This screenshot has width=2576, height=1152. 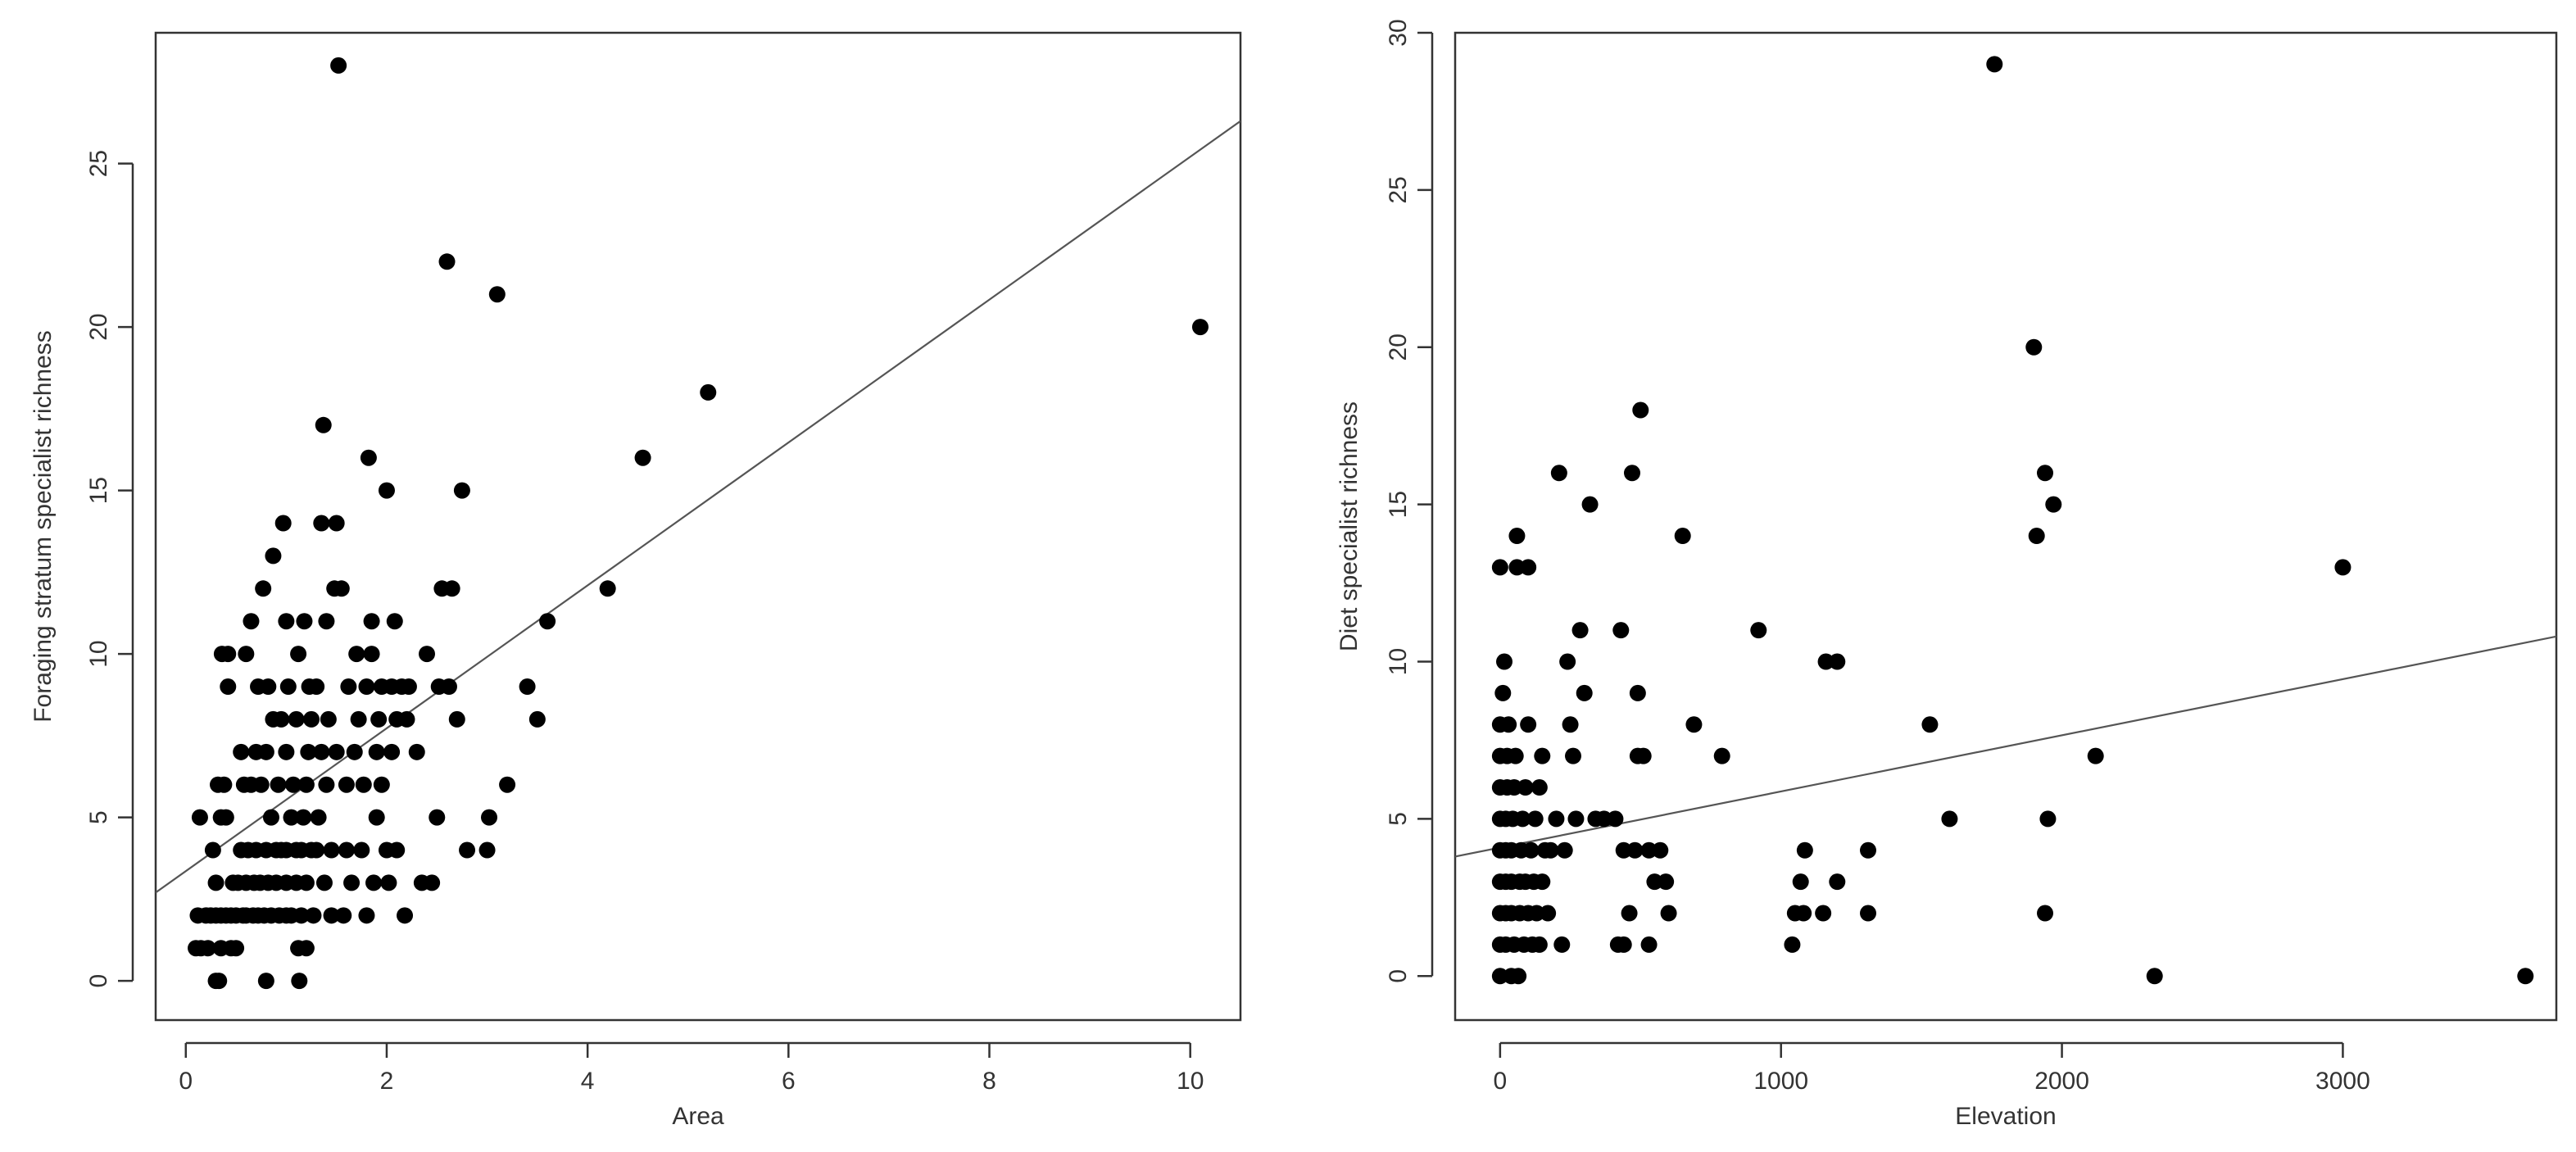 What do you see at coordinates (588, 1081) in the screenshot?
I see `left-x-tick-label: 4` at bounding box center [588, 1081].